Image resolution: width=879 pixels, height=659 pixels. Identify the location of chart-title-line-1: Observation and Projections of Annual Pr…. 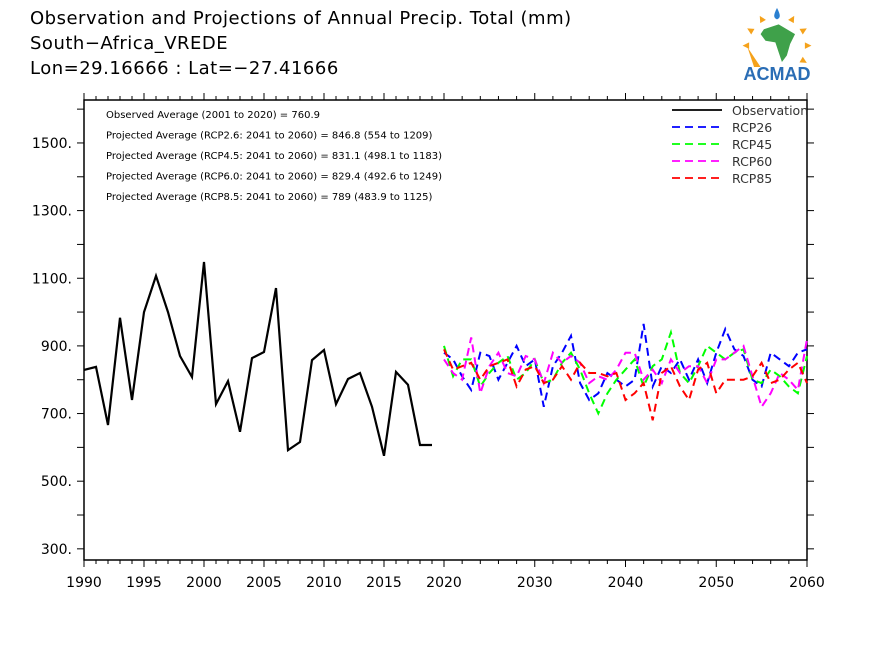
(301, 18).